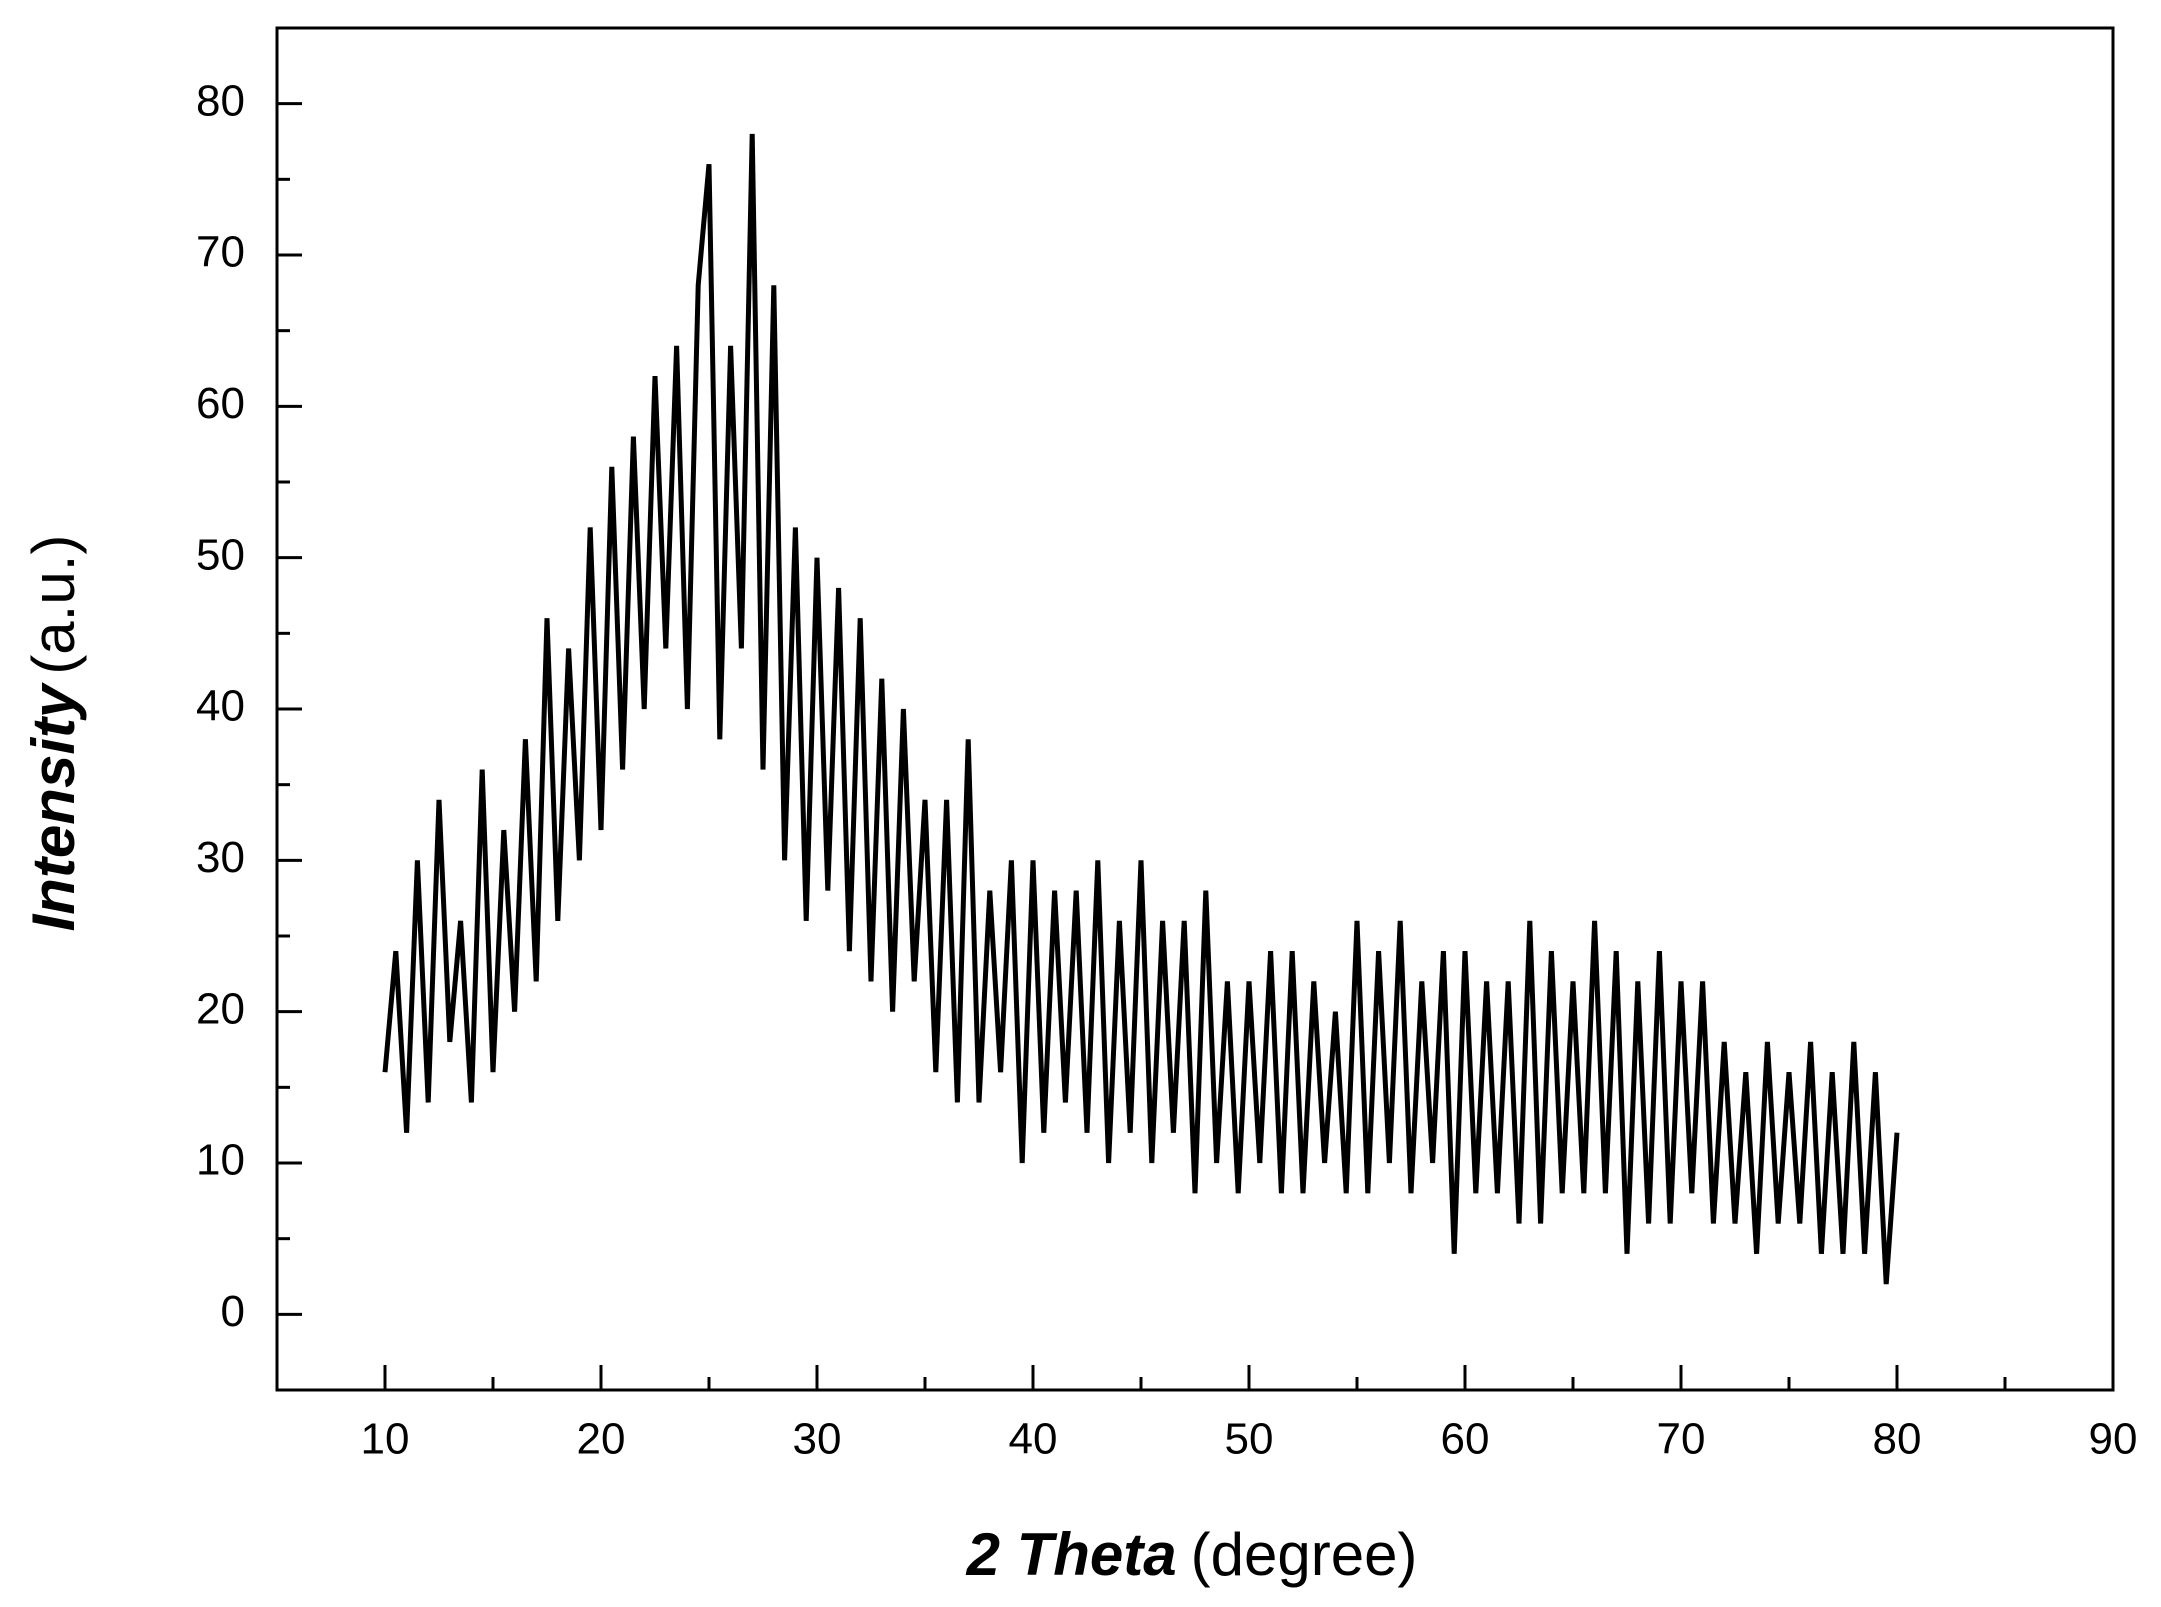 This screenshot has height=1607, width=2161. I want to click on y-tick-label: 70, so click(220, 252).